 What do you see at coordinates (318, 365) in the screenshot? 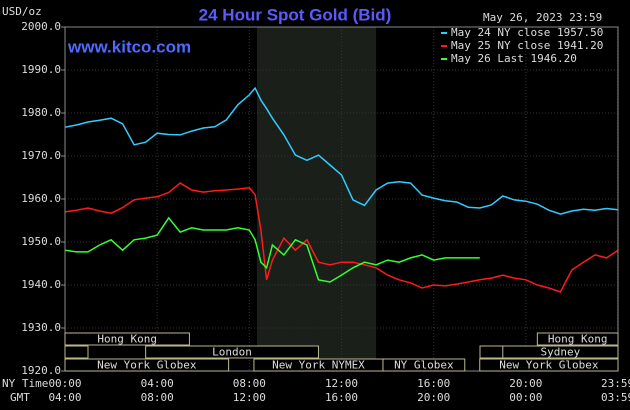
I see `session-label: New York NYMEX` at bounding box center [318, 365].